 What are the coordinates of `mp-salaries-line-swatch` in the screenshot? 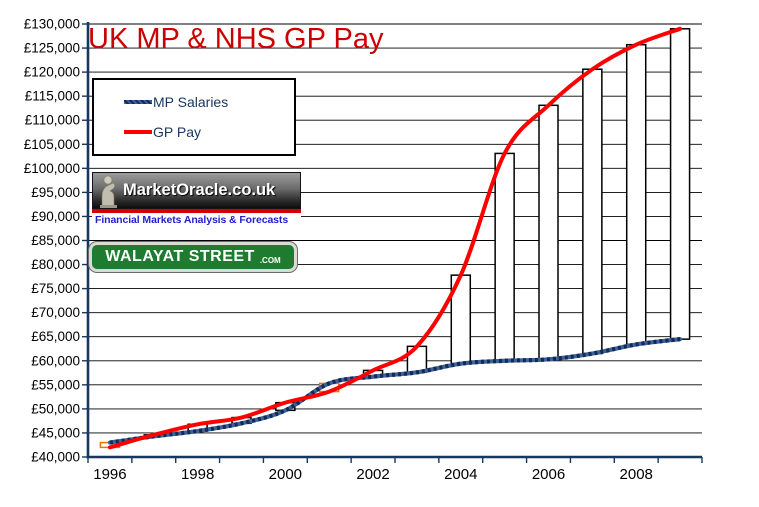 It's located at (138, 102).